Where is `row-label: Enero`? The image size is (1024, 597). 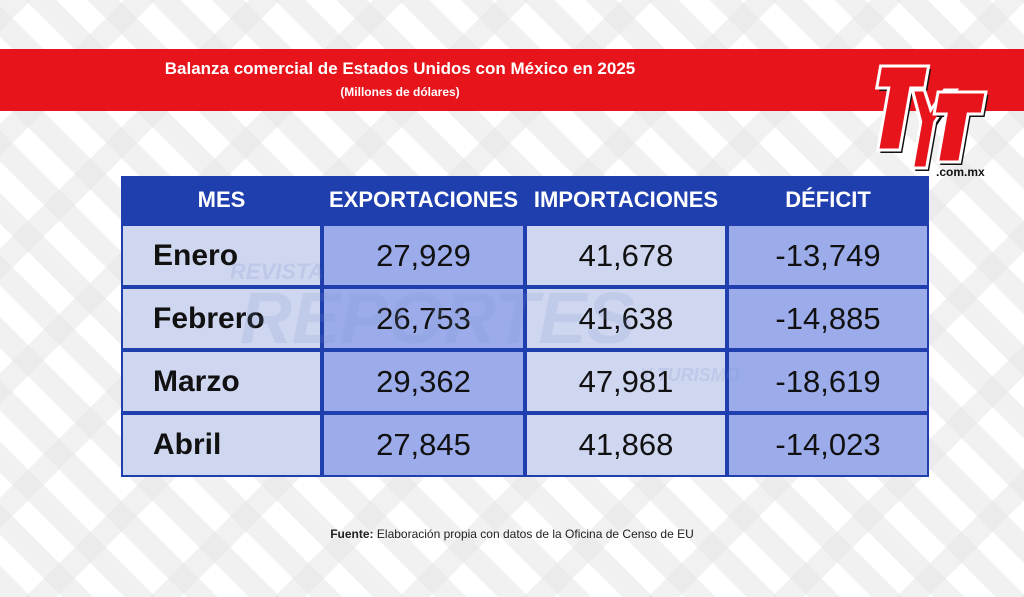 row-label: Enero is located at coordinates (221, 255).